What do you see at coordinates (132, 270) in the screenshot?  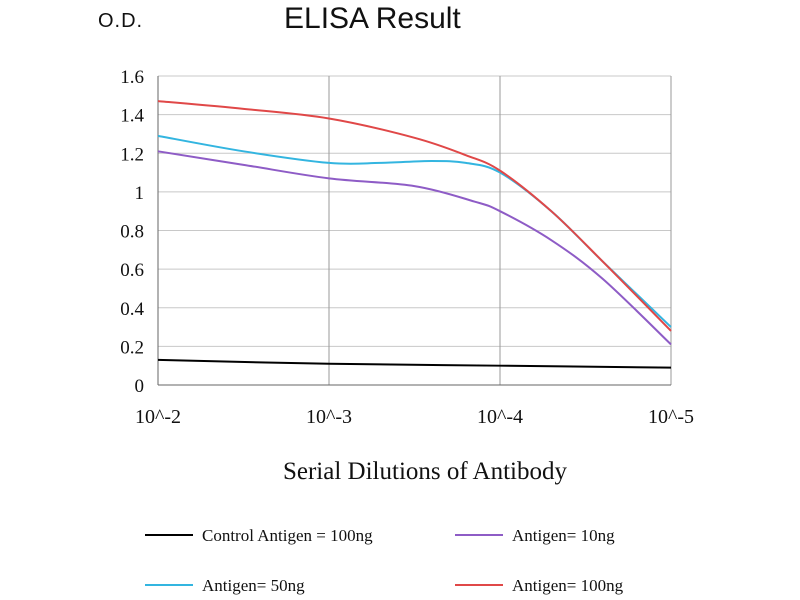 I see `y-tick-label: 0.6` at bounding box center [132, 270].